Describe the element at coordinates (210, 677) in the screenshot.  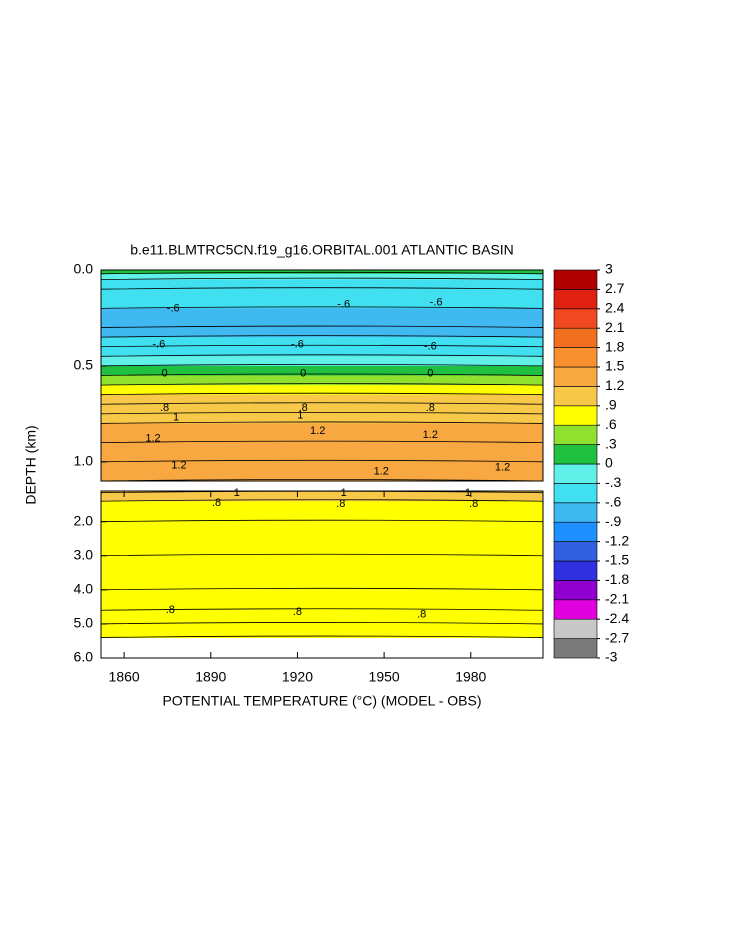
I see `x-tick-label: 1890` at that location.